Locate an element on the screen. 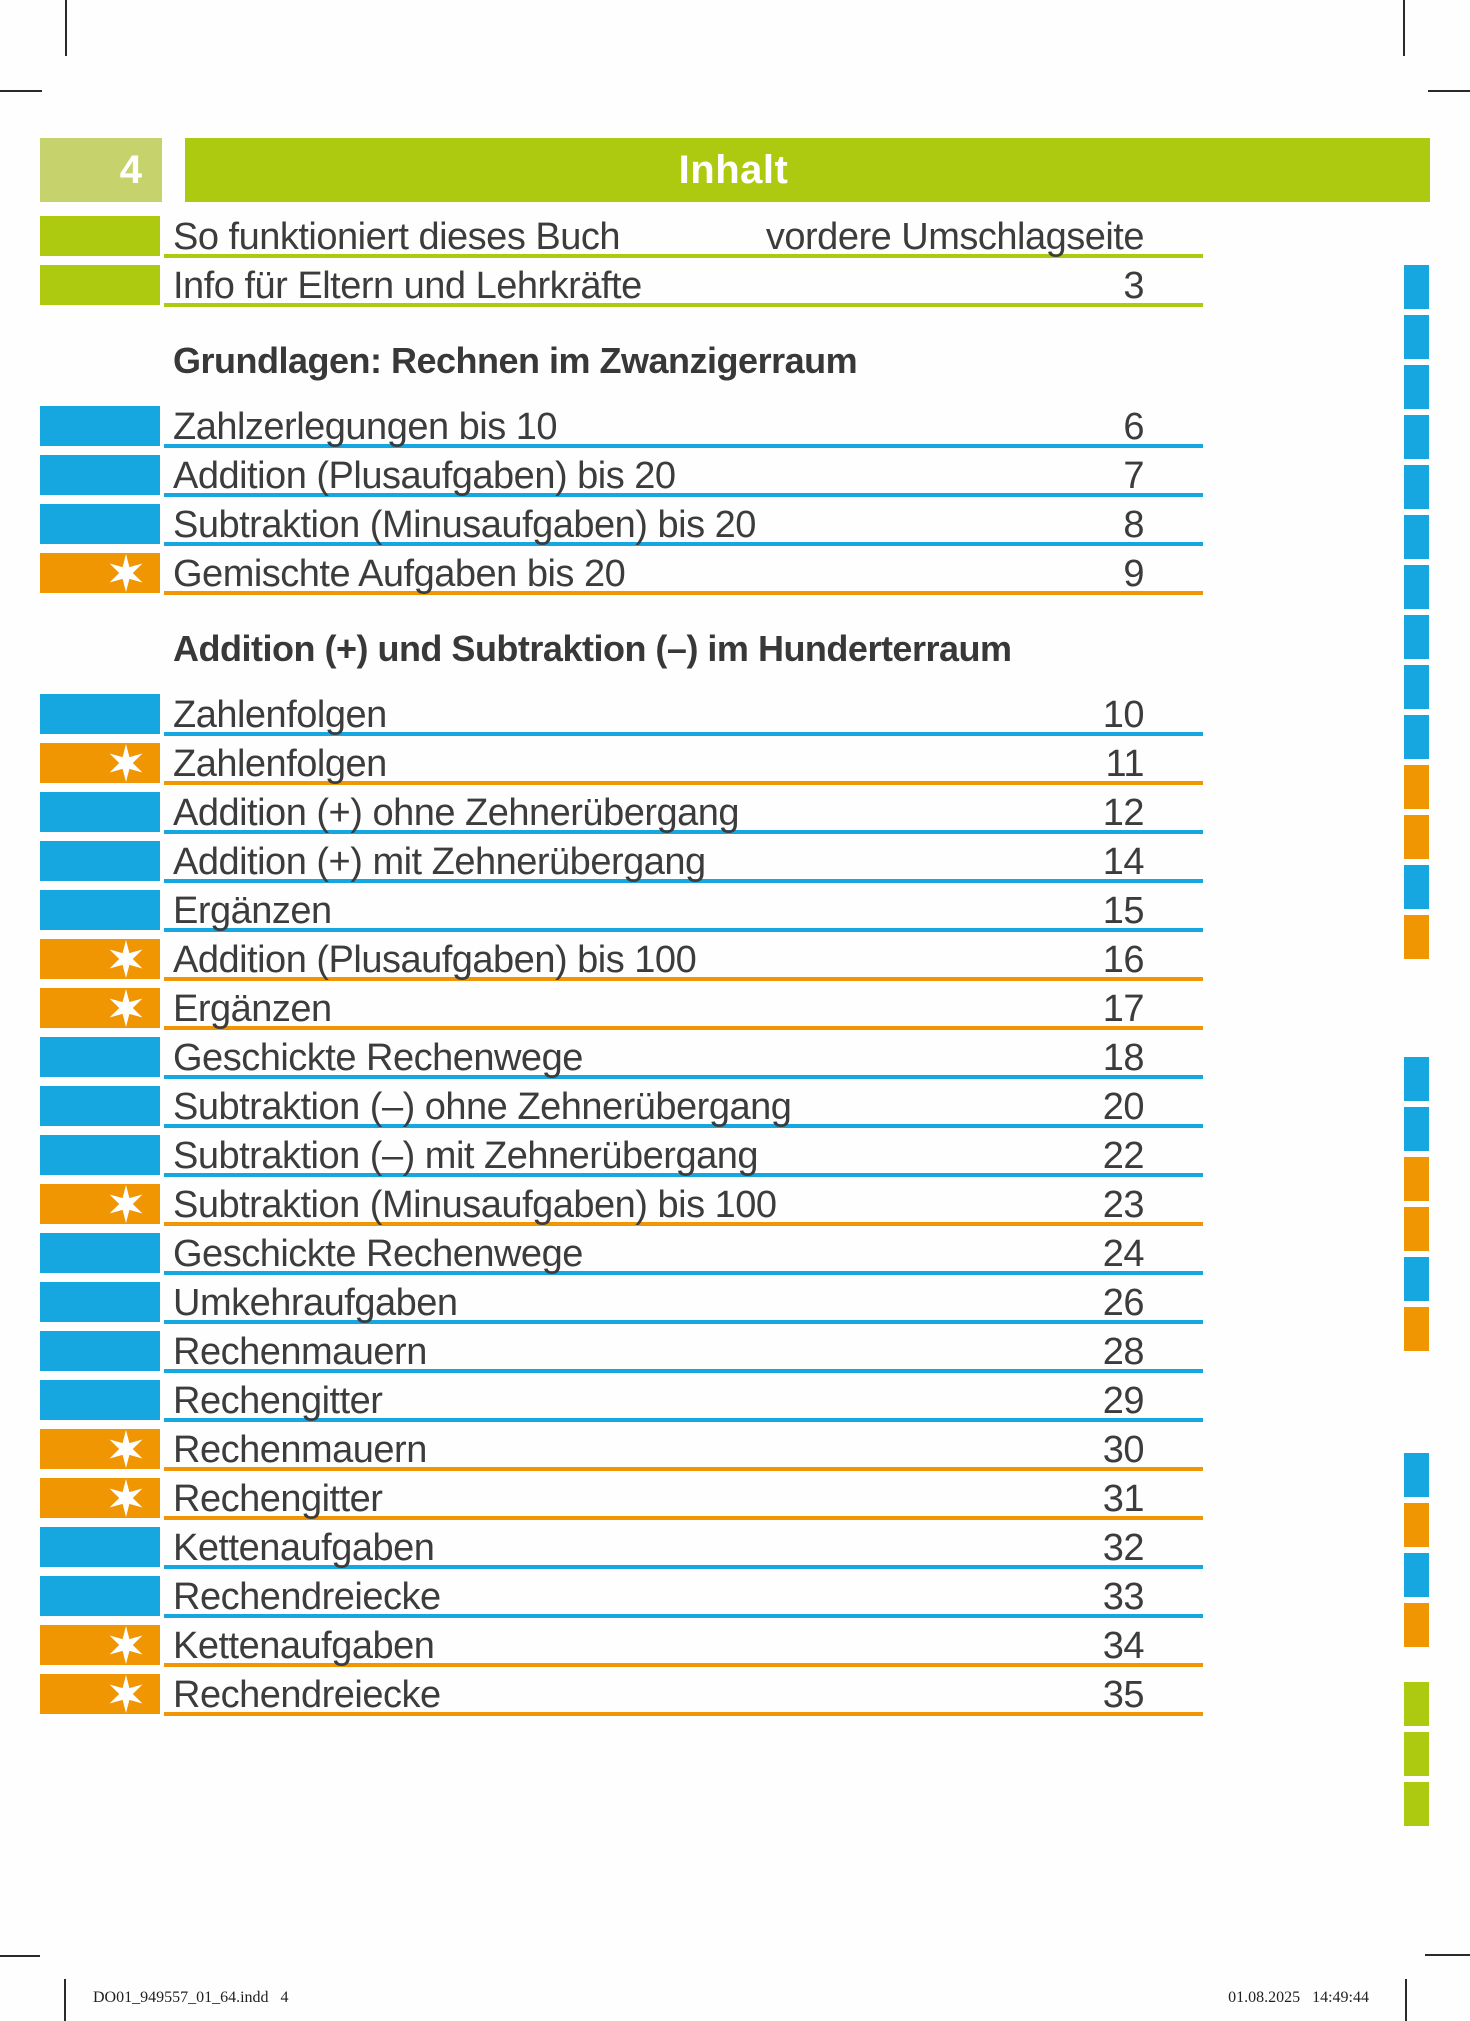 The width and height of the screenshot is (1470, 2021). toc-entry-page: 9 is located at coordinates (1133, 574).